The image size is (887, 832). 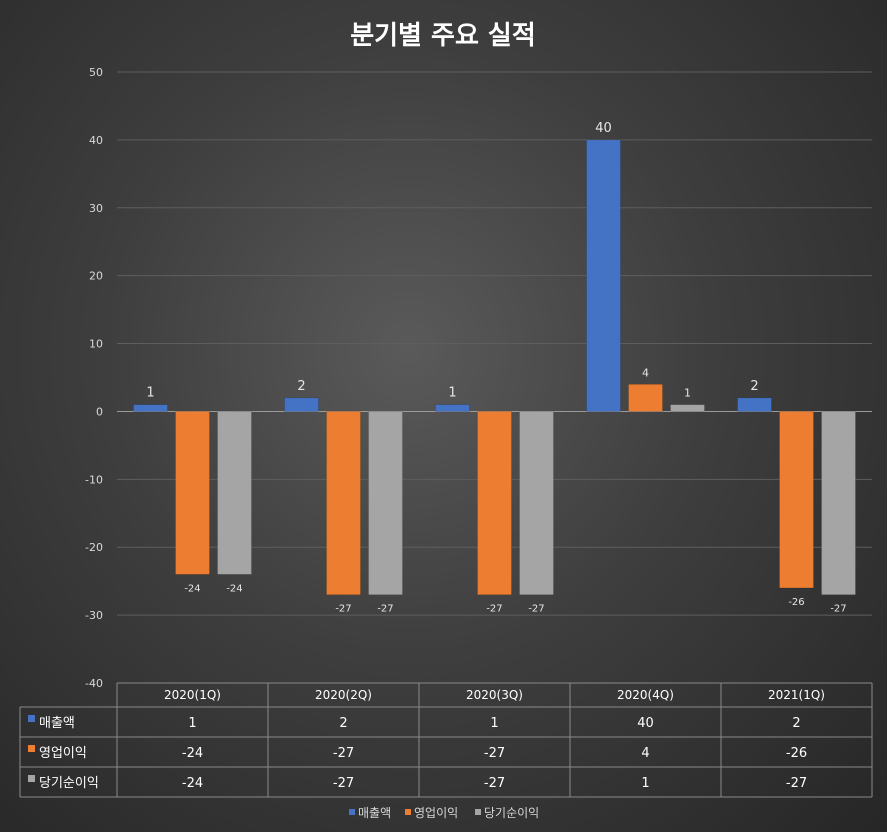 What do you see at coordinates (96, 140) in the screenshot?
I see `y-tick-label: 40` at bounding box center [96, 140].